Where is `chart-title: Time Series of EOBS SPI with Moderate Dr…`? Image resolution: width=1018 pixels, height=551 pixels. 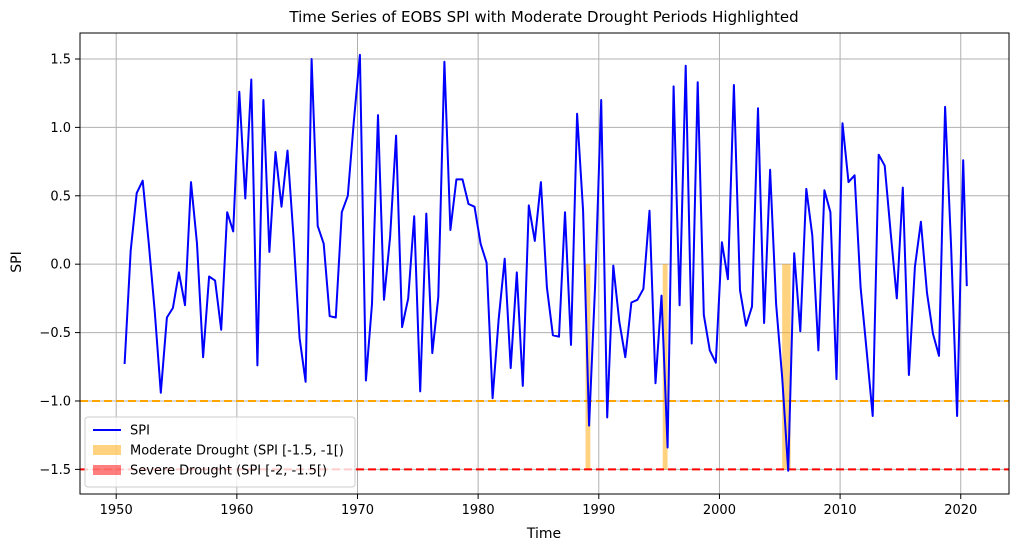
chart-title: Time Series of EOBS SPI with Moderate Dr… is located at coordinates (543, 17).